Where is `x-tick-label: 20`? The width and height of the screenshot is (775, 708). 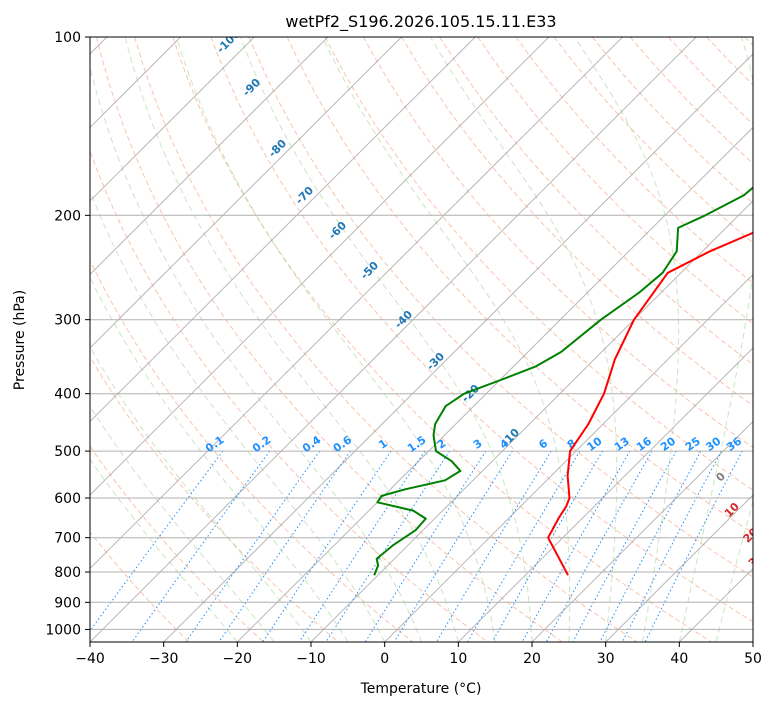
x-tick-label: 20 is located at coordinates (532, 659).